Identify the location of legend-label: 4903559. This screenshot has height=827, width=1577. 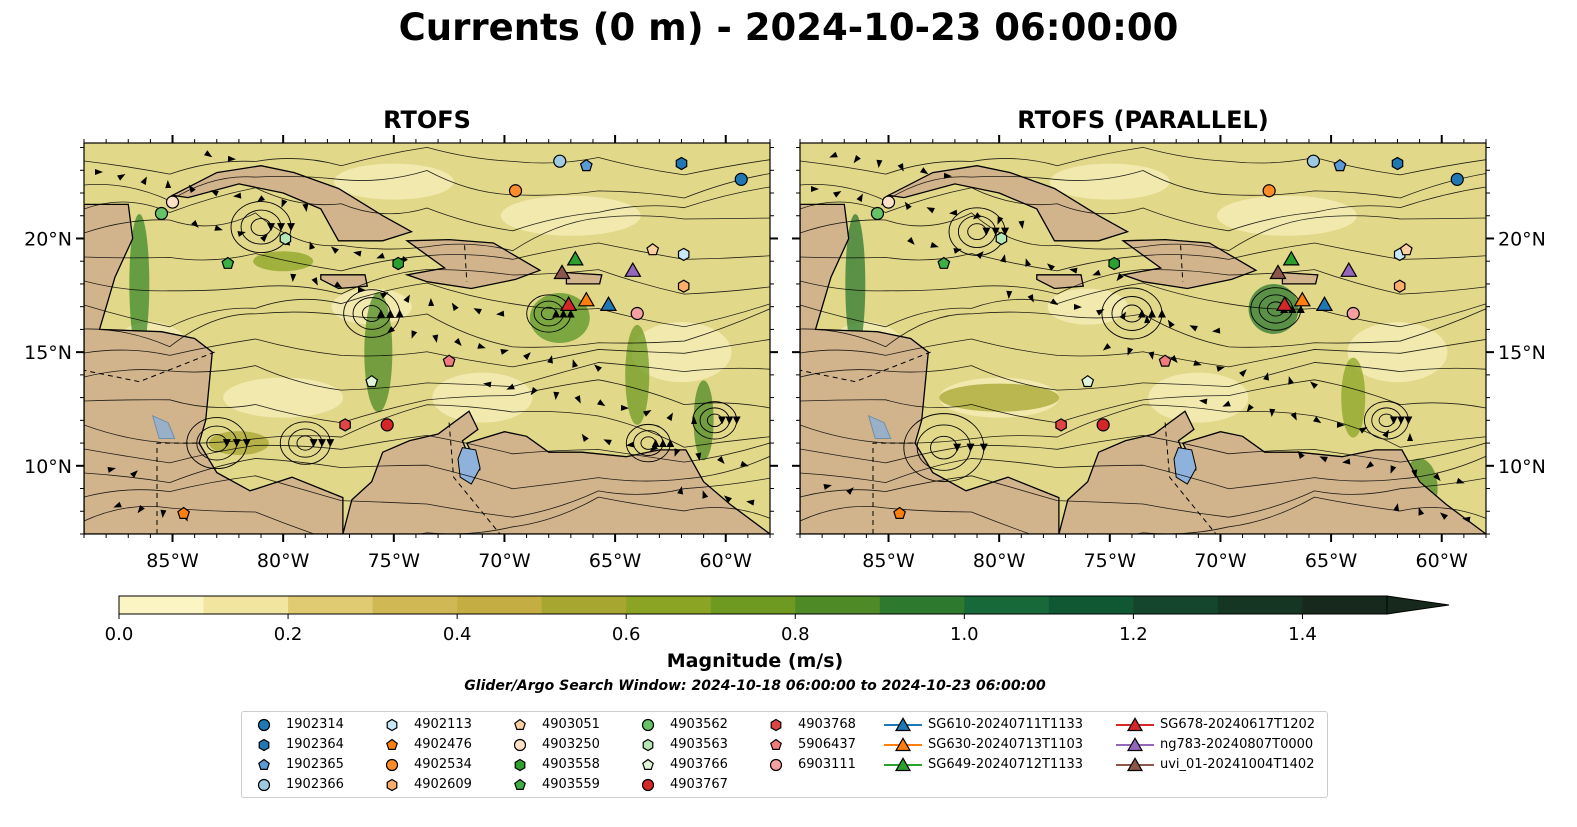
(571, 784).